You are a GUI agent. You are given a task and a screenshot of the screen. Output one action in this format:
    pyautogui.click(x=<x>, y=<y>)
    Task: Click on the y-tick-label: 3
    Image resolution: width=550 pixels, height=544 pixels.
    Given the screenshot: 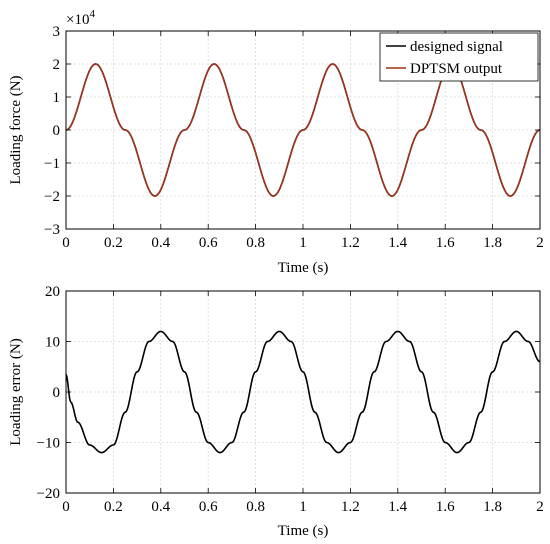 What is the action you would take?
    pyautogui.click(x=57, y=32)
    